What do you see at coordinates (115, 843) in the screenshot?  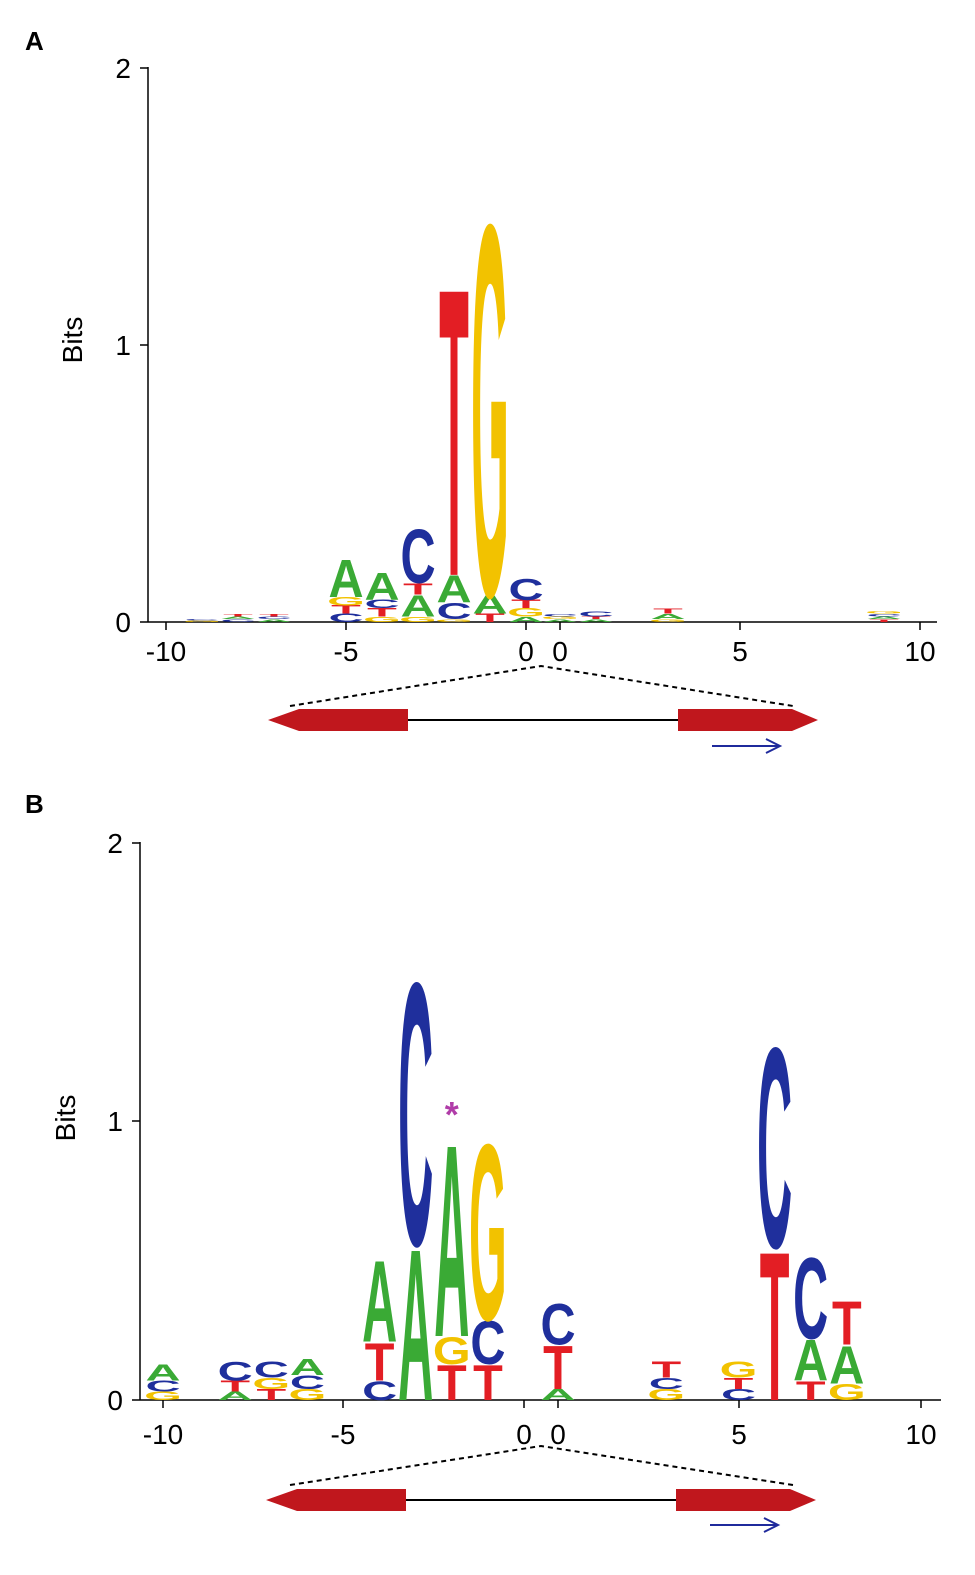 I see `y-tick-label-b-2: 2` at bounding box center [115, 843].